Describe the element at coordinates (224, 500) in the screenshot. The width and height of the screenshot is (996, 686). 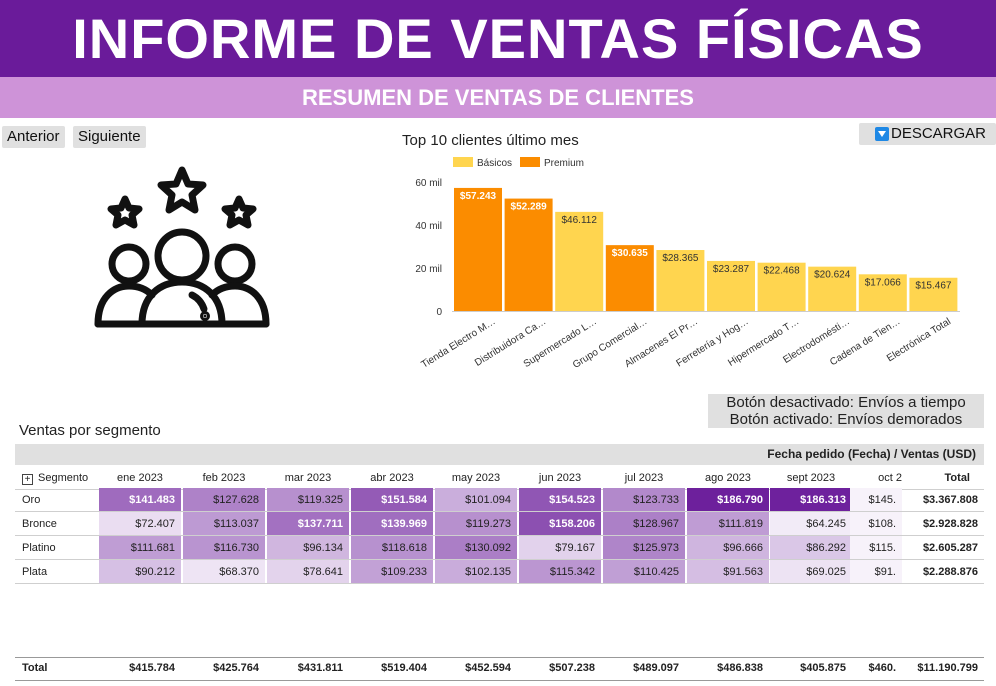
I see `table-cell: $127.628` at that location.